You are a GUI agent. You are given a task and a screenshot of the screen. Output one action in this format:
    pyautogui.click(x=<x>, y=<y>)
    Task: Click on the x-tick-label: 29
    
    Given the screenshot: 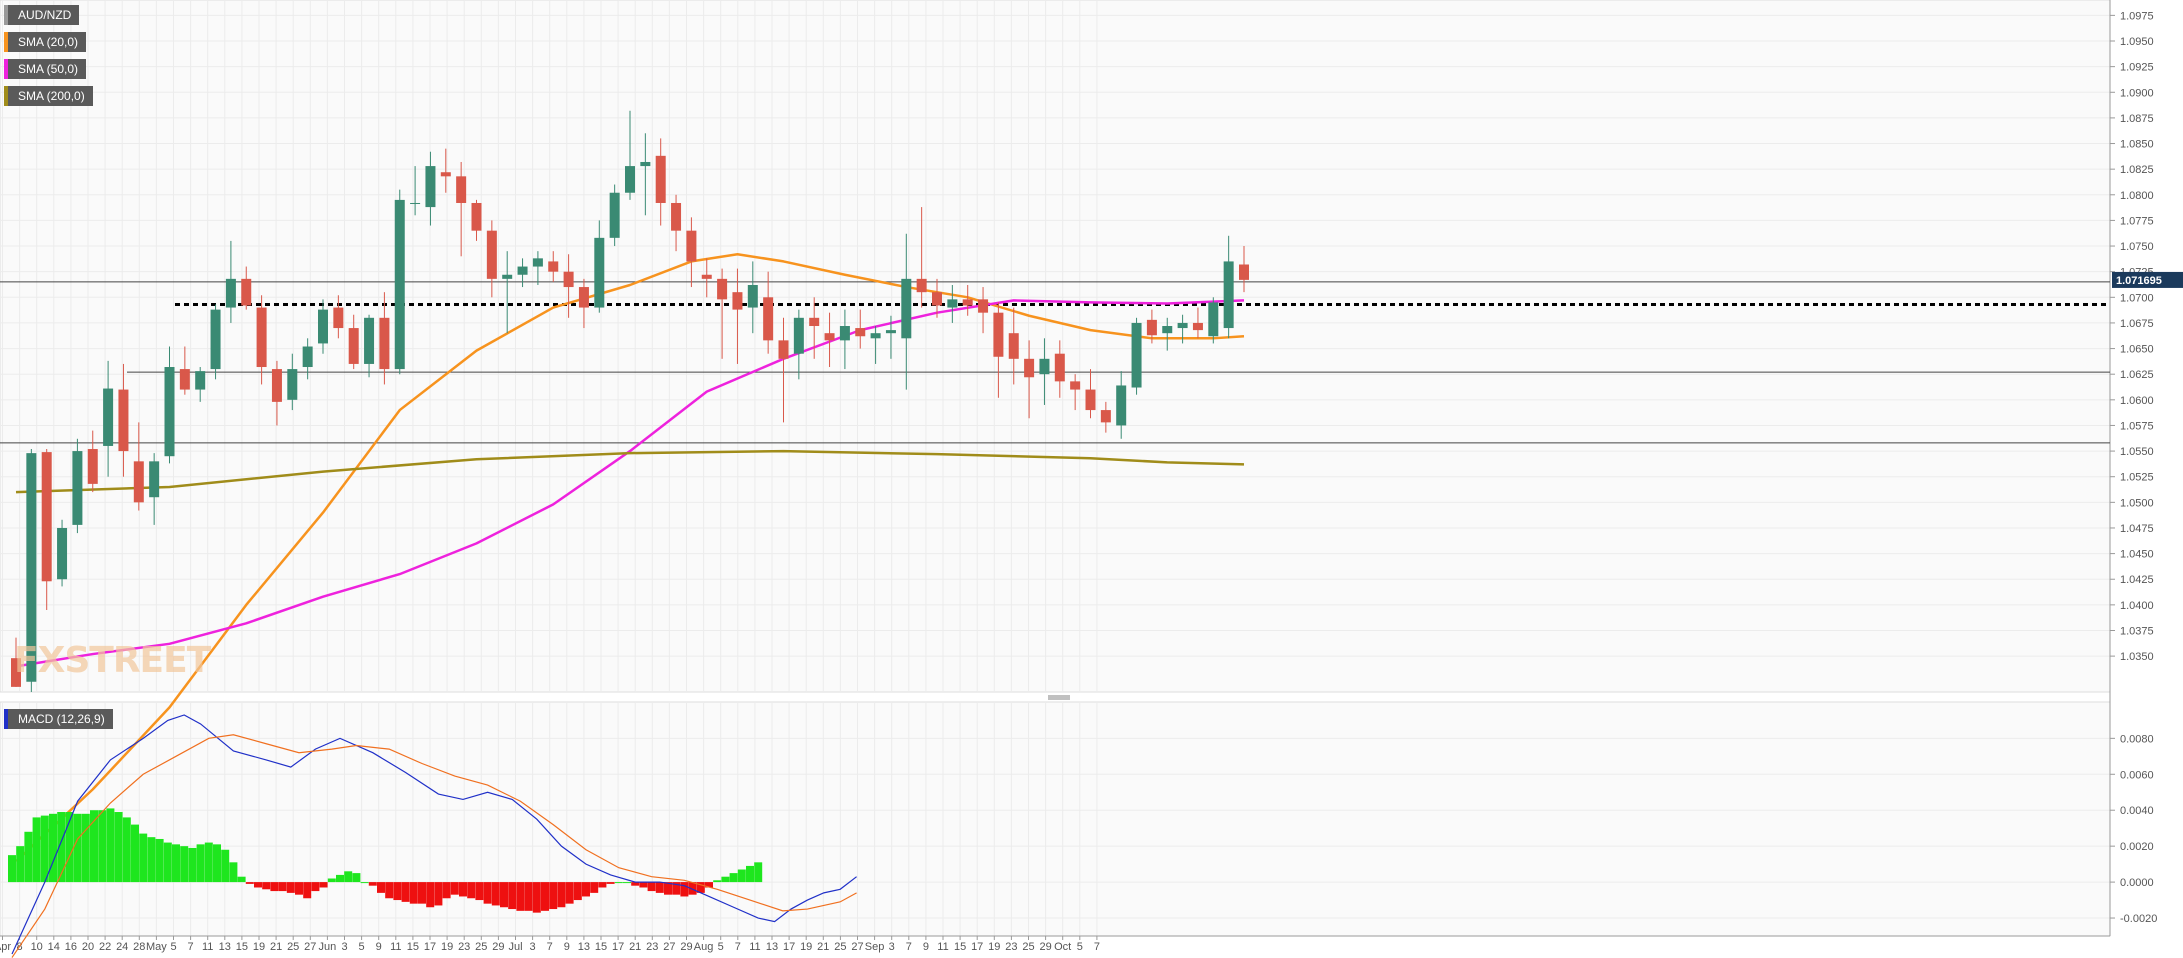 What is the action you would take?
    pyautogui.click(x=1045, y=947)
    